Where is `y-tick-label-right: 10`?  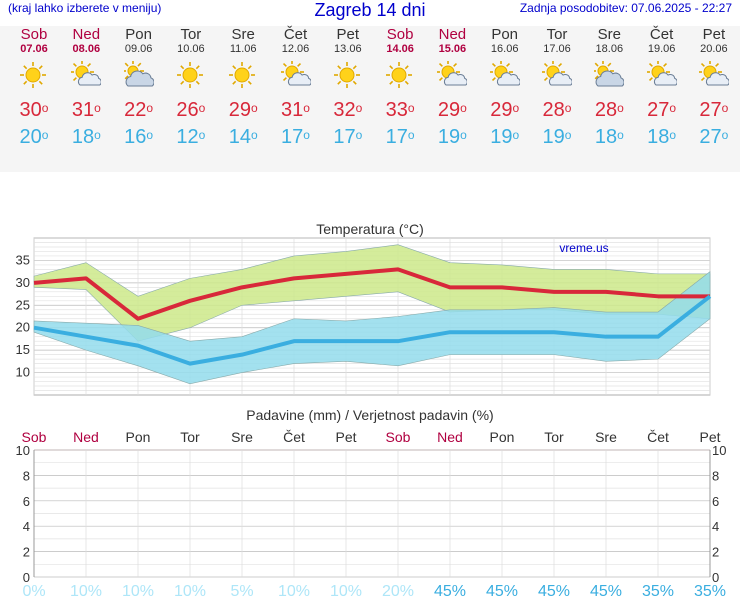 y-tick-label-right: 10 is located at coordinates (719, 450).